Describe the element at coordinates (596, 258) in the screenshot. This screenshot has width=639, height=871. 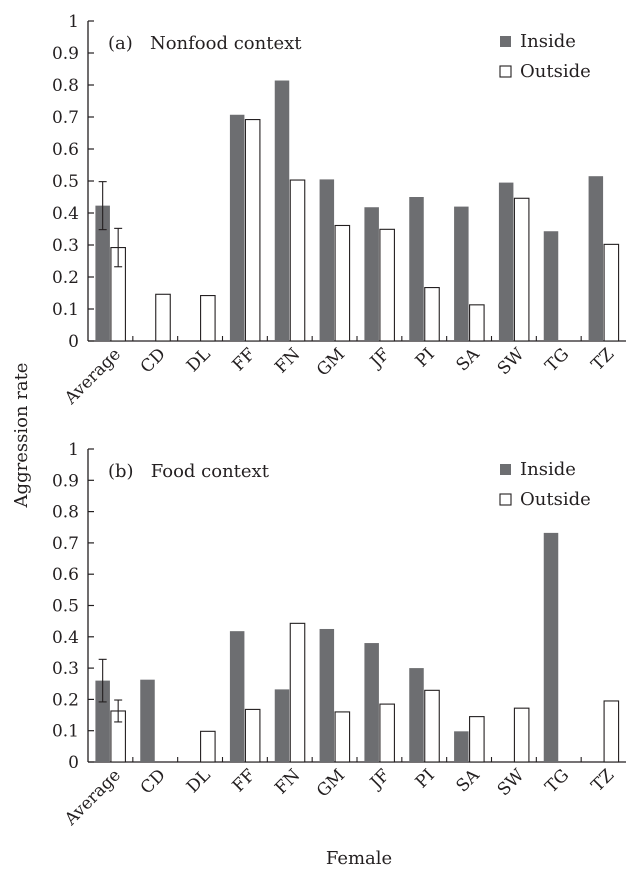
I see `bar-inside-tz` at that location.